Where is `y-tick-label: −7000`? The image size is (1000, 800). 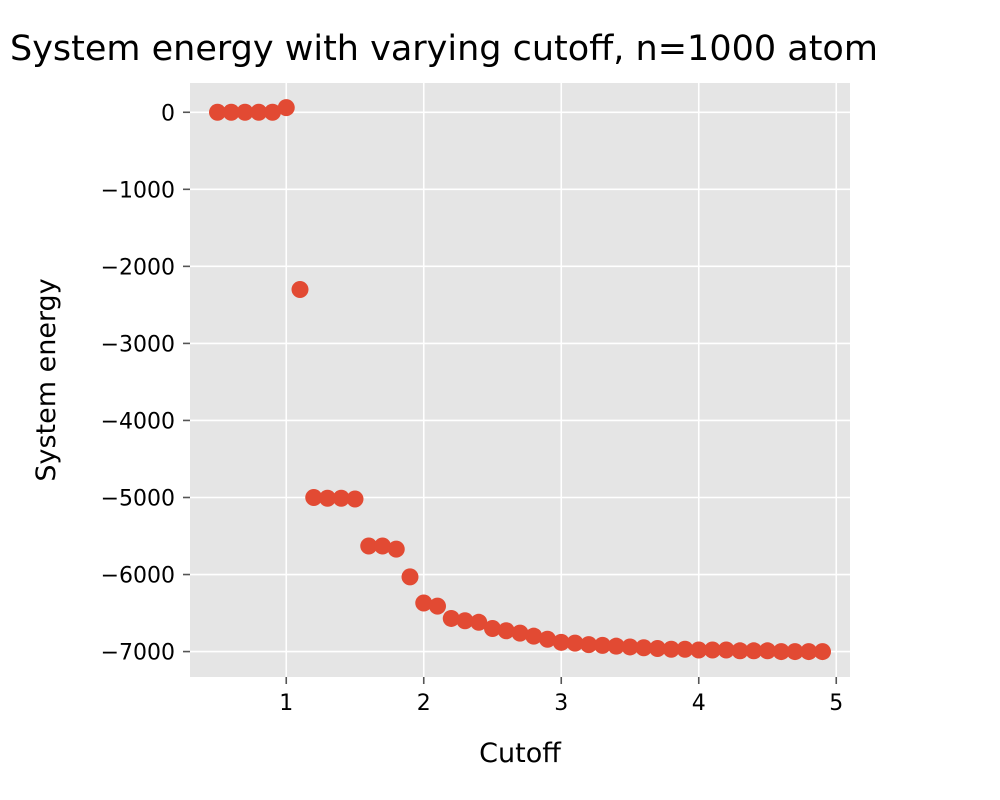
y-tick-label: −7000 is located at coordinates (138, 653).